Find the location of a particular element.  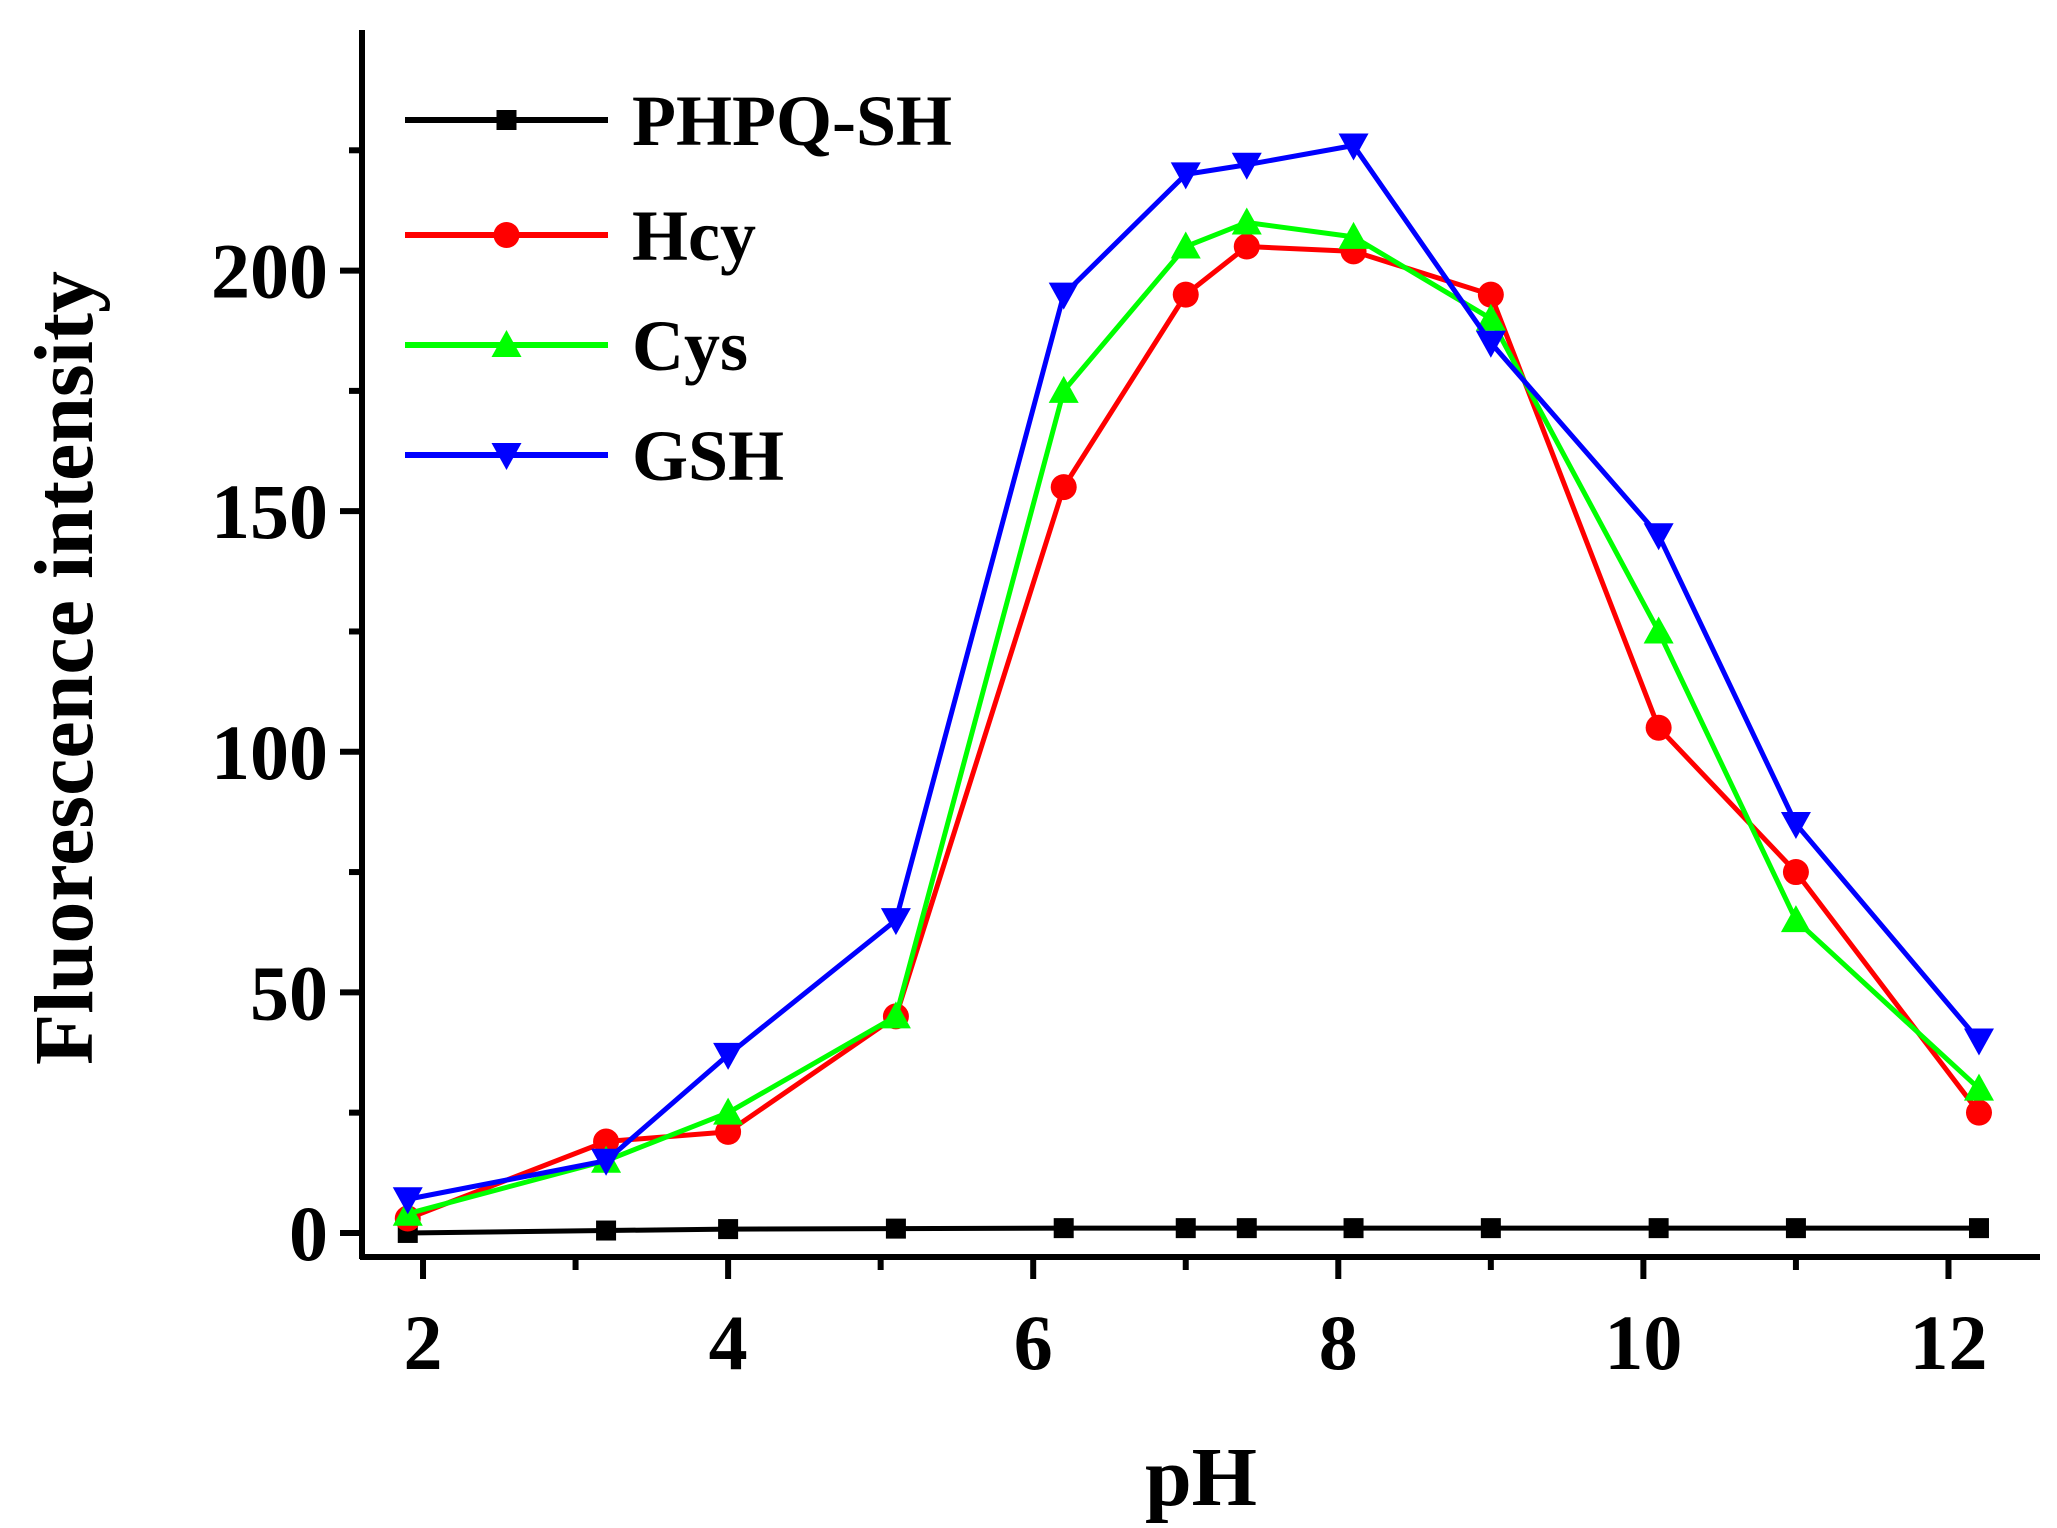

y-tick-label: 200 is located at coordinates (269, 271).